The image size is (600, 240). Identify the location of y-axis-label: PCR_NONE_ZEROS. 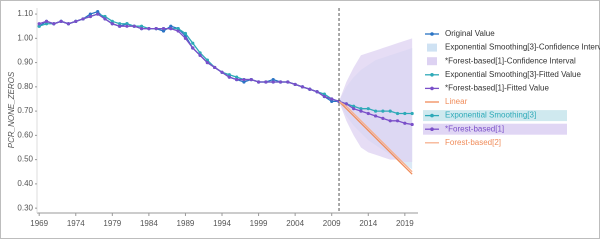
(11, 109).